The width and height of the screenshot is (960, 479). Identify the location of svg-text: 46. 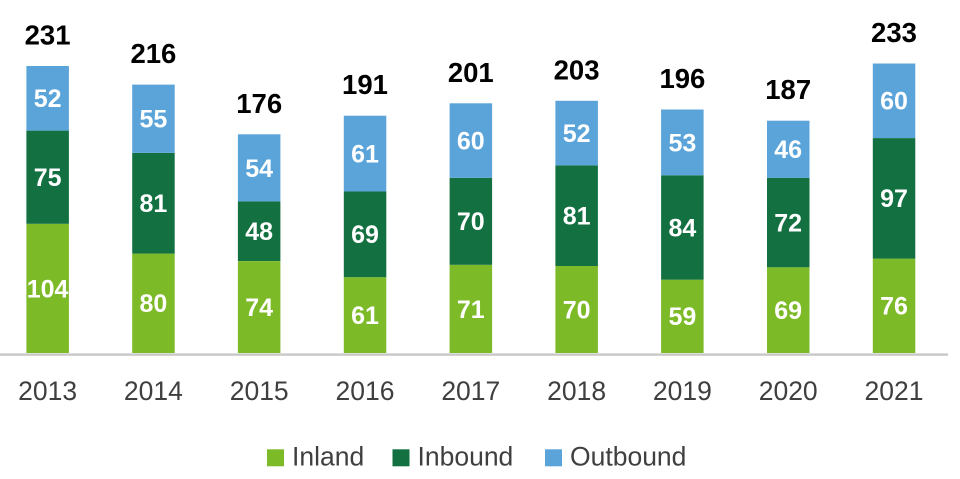
(788, 150).